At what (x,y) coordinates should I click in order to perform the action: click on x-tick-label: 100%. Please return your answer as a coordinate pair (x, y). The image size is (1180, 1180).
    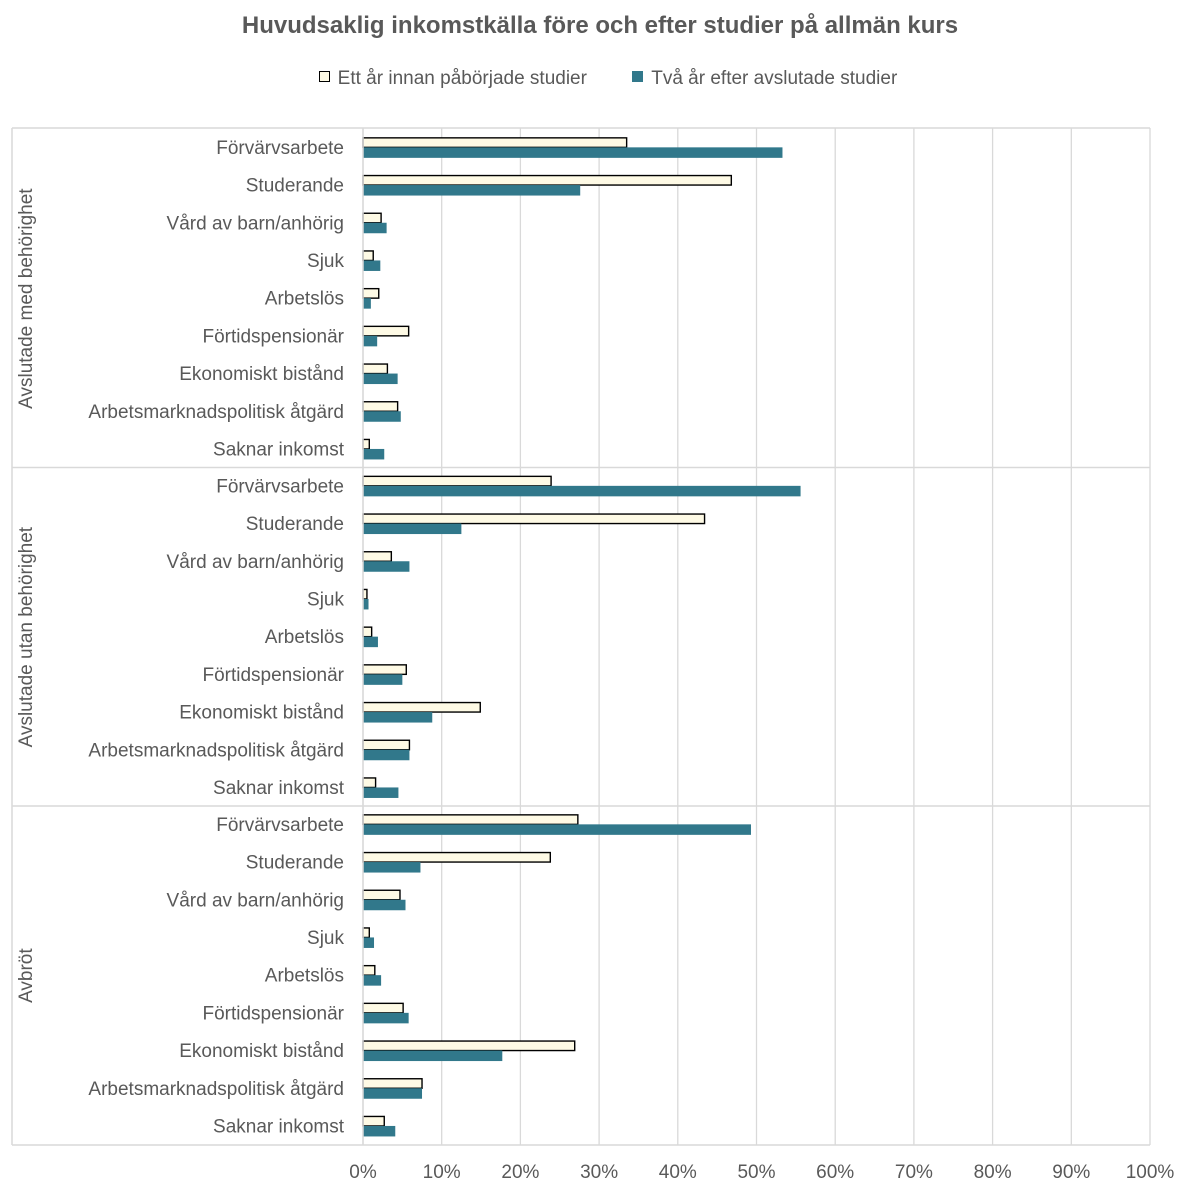
    Looking at the image, I should click on (1150, 1171).